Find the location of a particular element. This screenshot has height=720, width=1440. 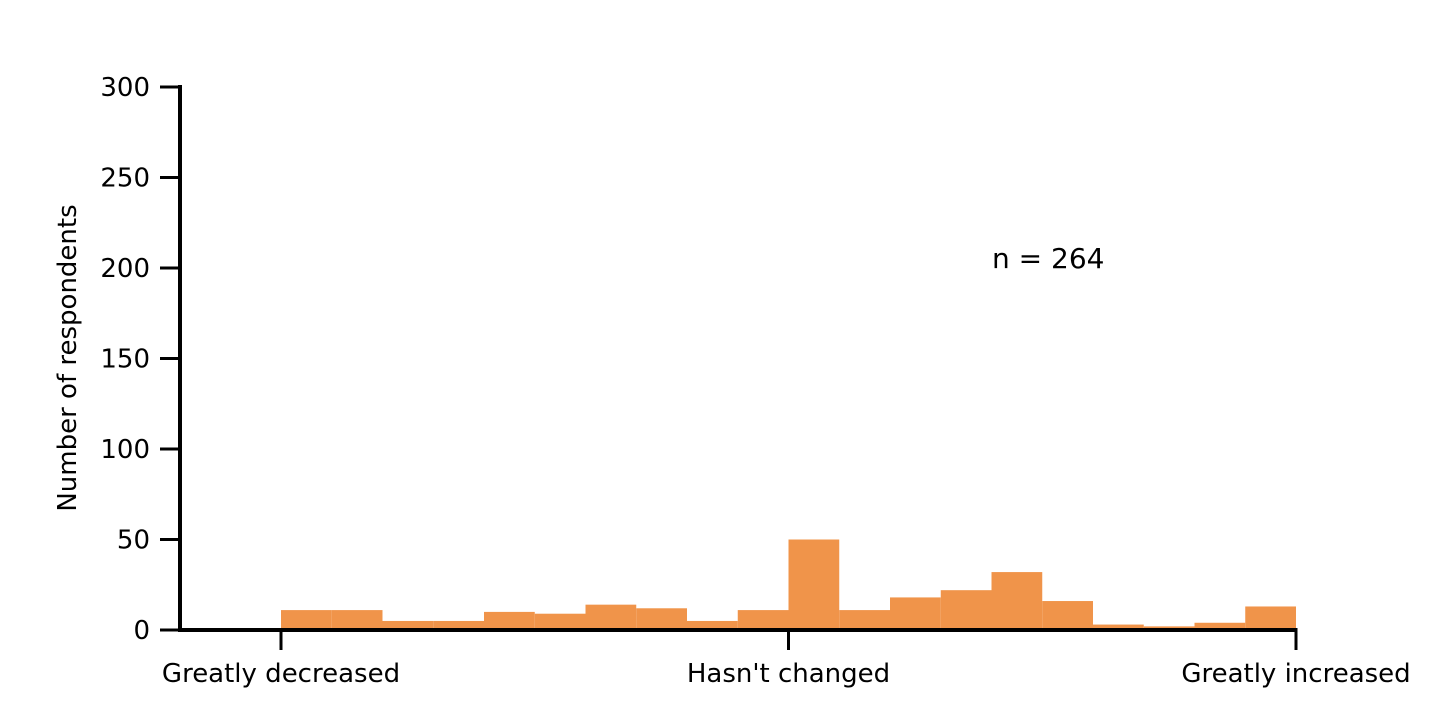

y-tick-label: 250 is located at coordinates (125, 179).